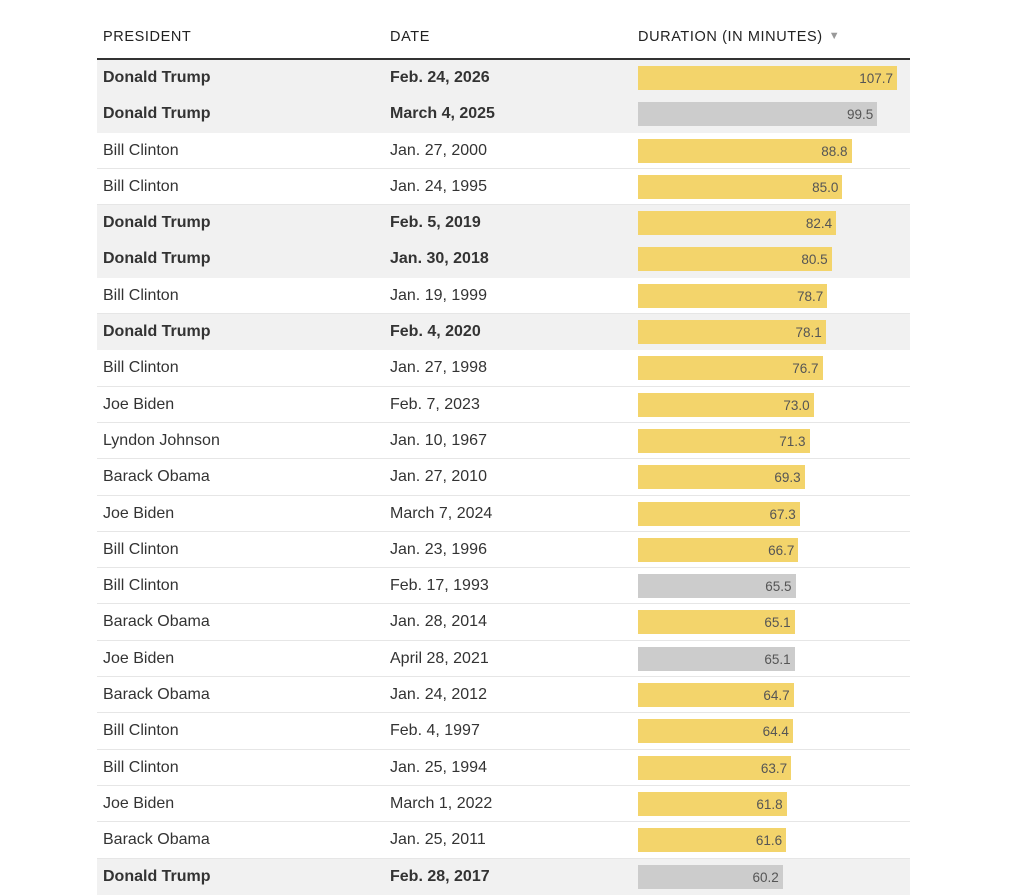  I want to click on duration-value-label: 61.8, so click(769, 804).